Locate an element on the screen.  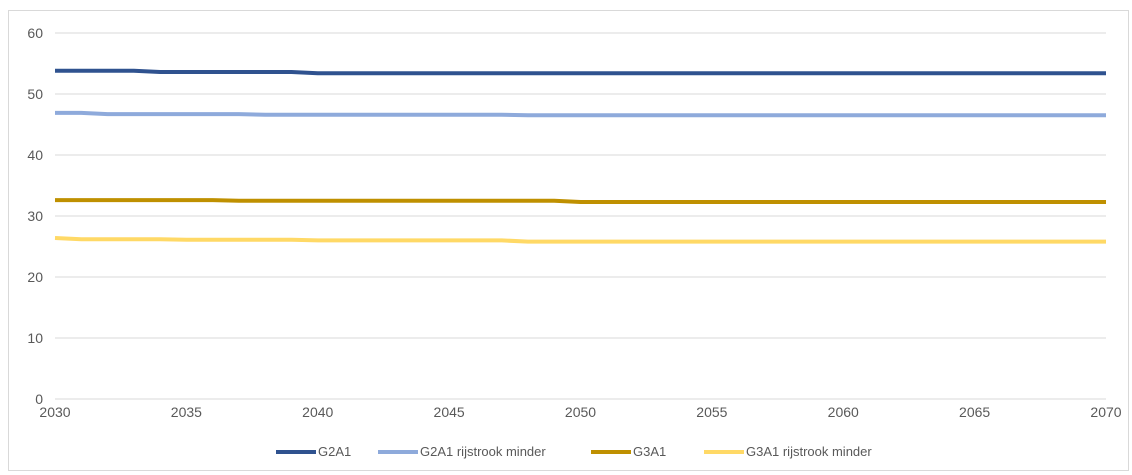
x-tick-label: 2055 is located at coordinates (711, 412).